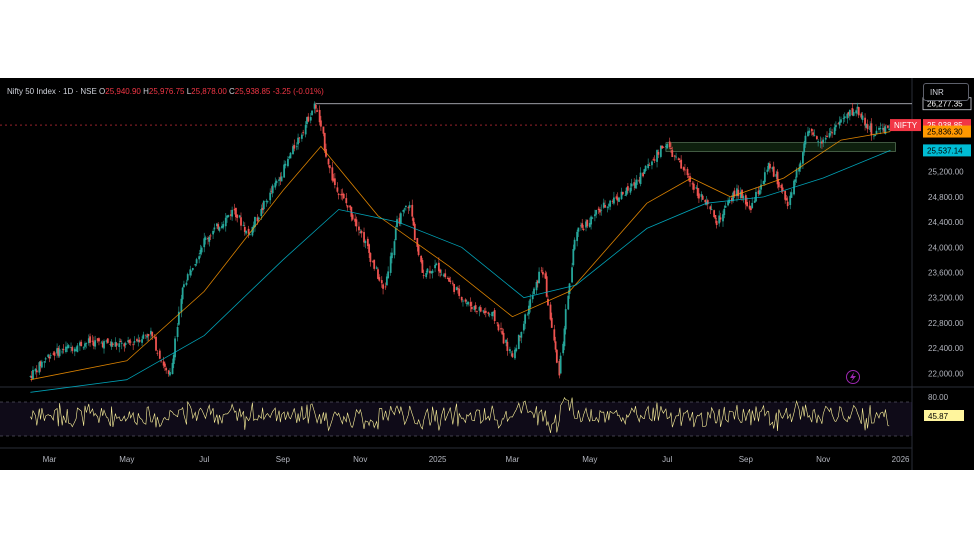  I want to click on close-value: 25,938.85, so click(252, 91).